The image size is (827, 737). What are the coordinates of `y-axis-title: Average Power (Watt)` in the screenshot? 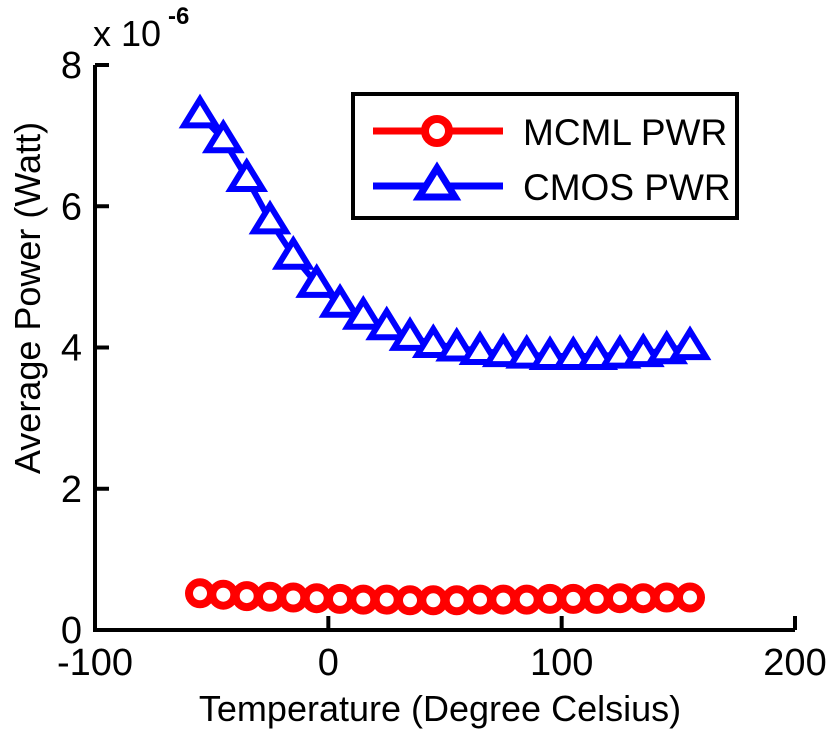 It's located at (27, 298).